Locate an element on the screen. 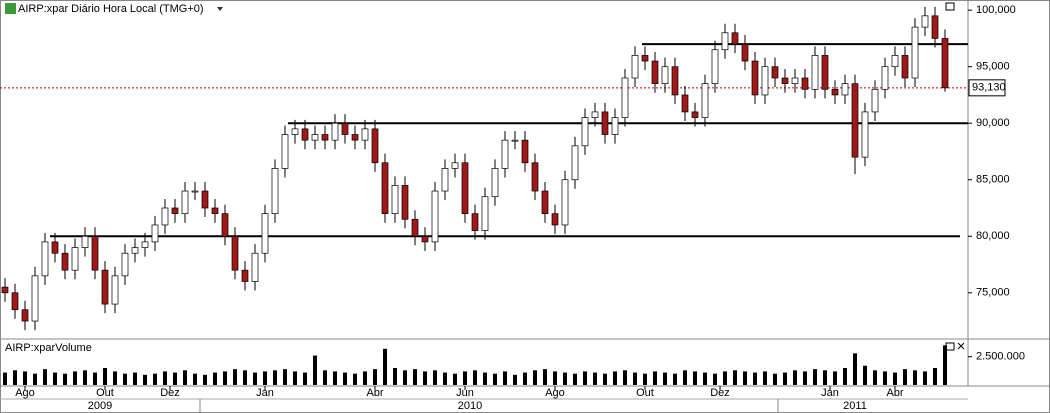 This screenshot has height=413, width=1050. last-price-label: 93,130 is located at coordinates (989, 88).